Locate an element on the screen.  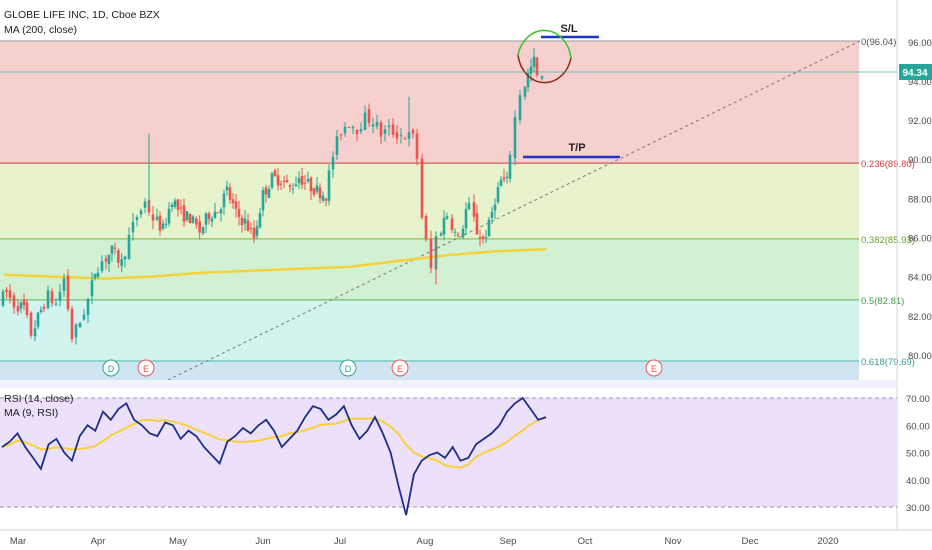
time-tick-label: Apr is located at coordinates (98, 541).